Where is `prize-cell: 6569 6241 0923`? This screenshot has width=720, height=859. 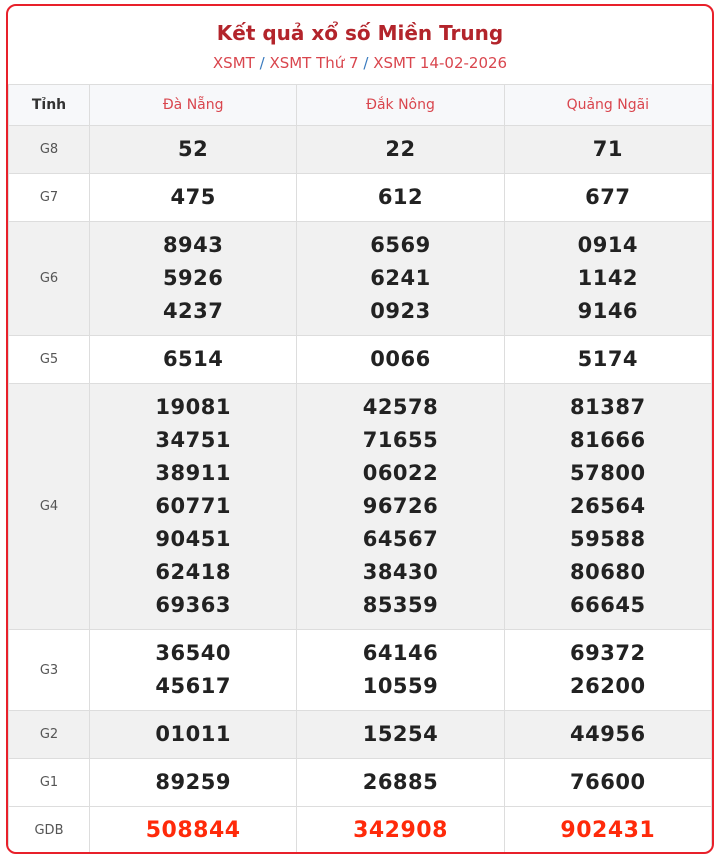 prize-cell: 6569 6241 0923 is located at coordinates (400, 278).